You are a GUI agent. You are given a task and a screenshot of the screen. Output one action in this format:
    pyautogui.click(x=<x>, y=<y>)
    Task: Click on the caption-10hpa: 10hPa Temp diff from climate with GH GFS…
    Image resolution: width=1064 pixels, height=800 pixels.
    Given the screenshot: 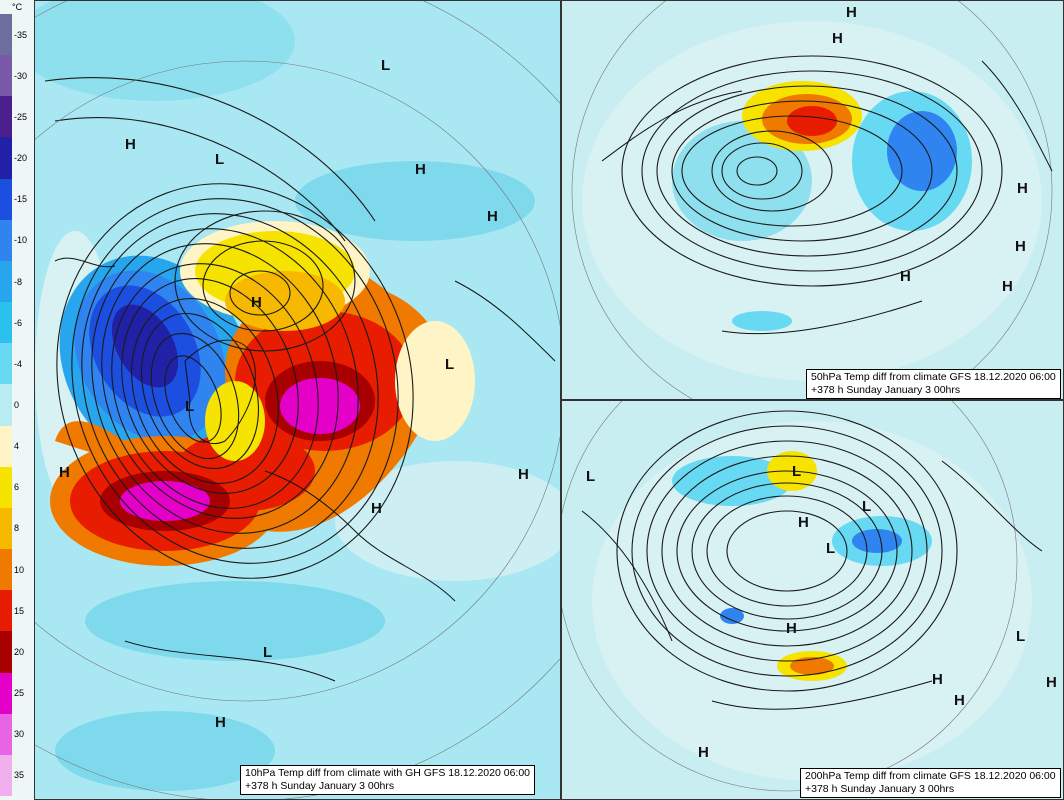 What is the action you would take?
    pyautogui.click(x=388, y=780)
    